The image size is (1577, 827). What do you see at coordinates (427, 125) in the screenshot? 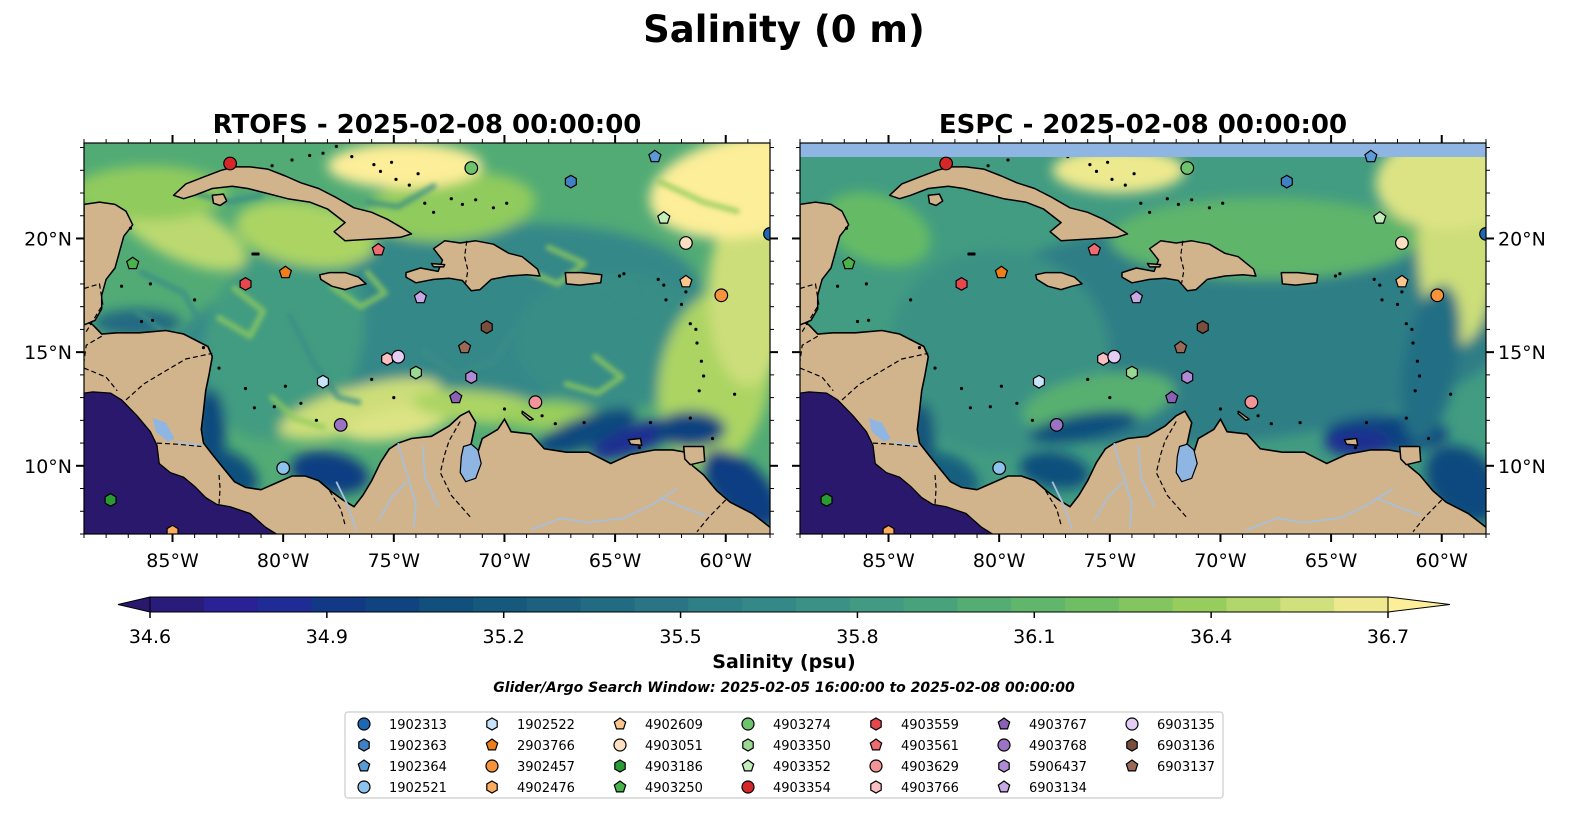
I see `panel-title-rtofs: RTOFS - 2025-02-08 00:00:00` at bounding box center [427, 125].